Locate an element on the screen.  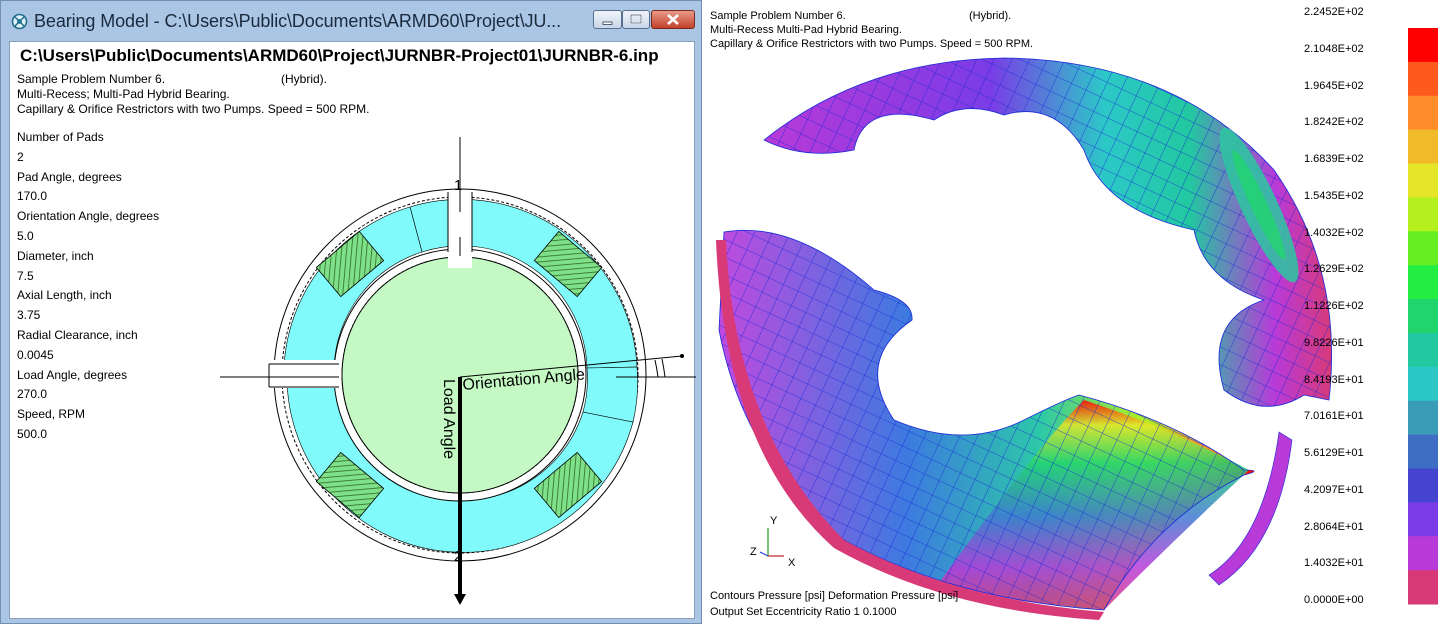
legend-label: 2.1048E+02 is located at coordinates (1334, 48).